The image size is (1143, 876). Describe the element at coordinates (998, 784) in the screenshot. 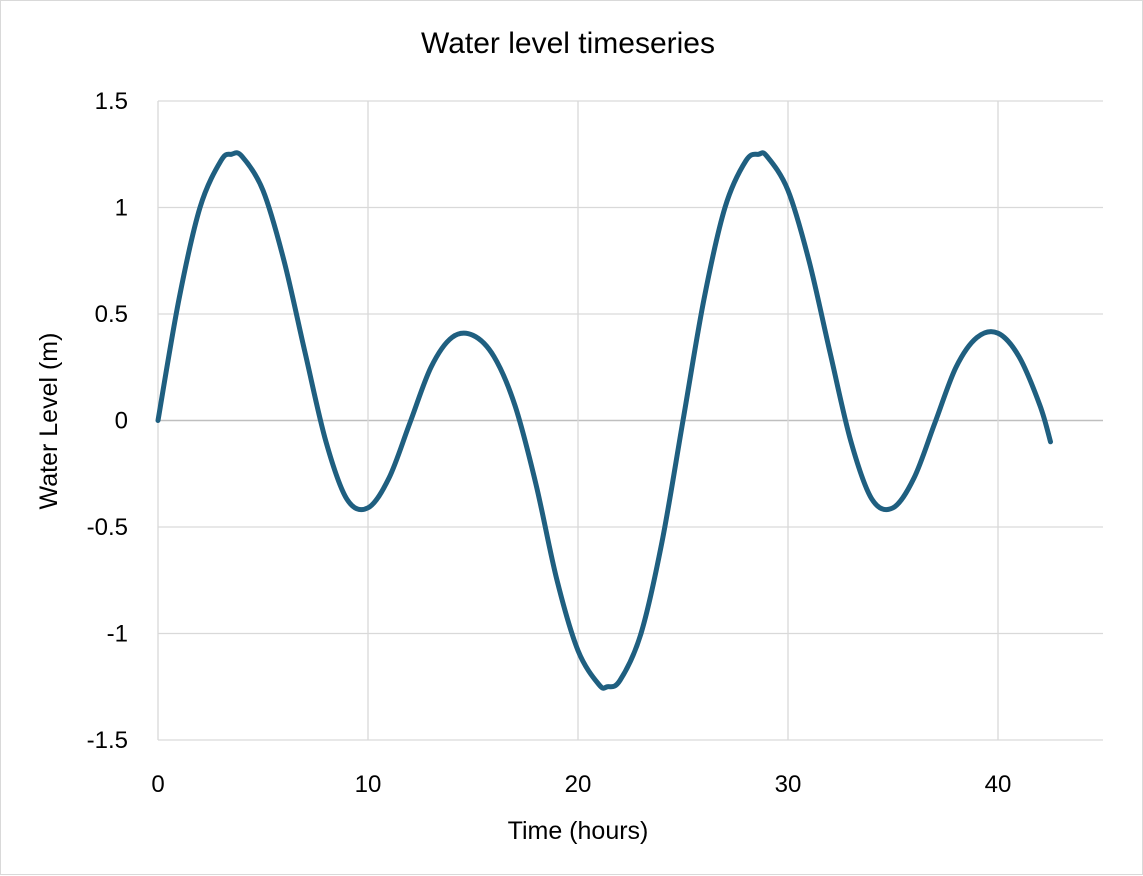

I see `x-tick-label: 40` at that location.